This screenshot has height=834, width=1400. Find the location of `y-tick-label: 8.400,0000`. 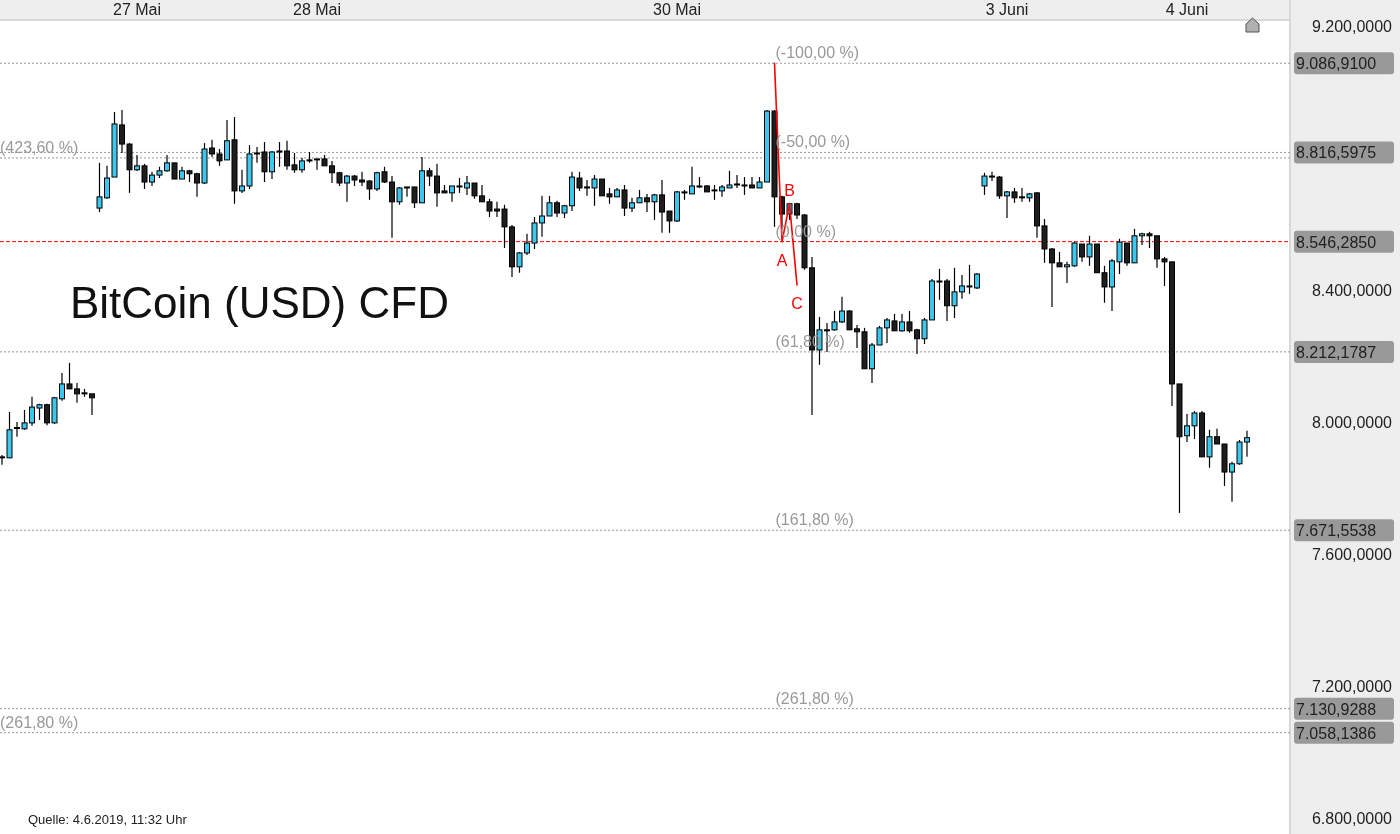

y-tick-label: 8.400,0000 is located at coordinates (1352, 290).